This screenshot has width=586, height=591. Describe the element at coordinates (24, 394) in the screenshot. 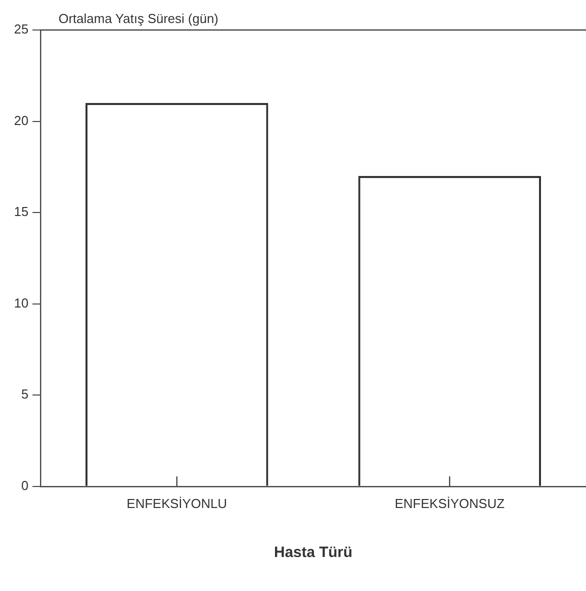

I see `y-tick-label: 5` at that location.